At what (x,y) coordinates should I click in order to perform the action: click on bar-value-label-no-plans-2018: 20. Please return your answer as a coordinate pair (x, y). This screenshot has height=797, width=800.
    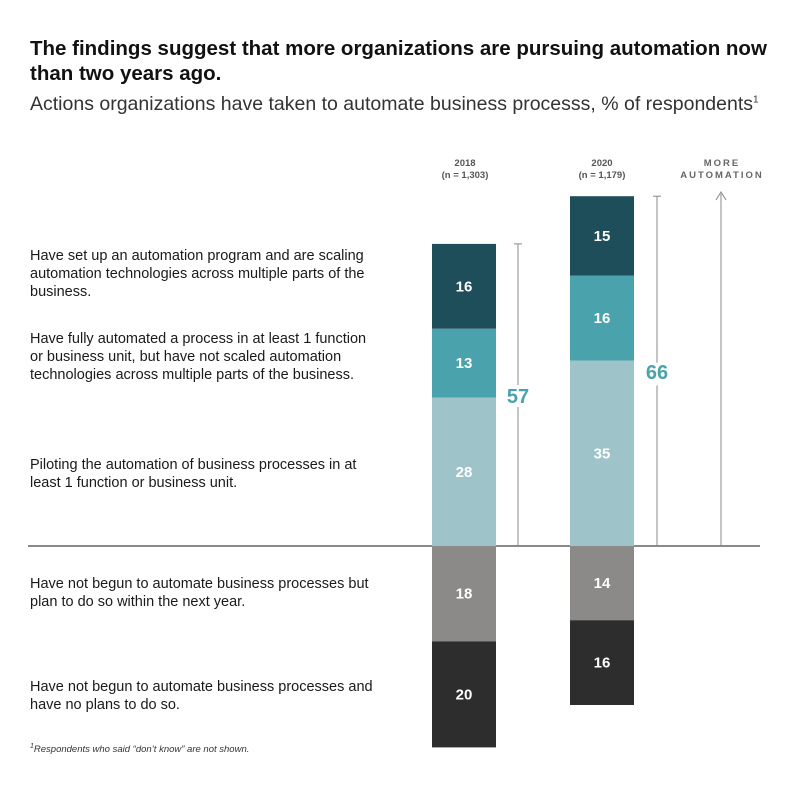
    Looking at the image, I should click on (464, 694).